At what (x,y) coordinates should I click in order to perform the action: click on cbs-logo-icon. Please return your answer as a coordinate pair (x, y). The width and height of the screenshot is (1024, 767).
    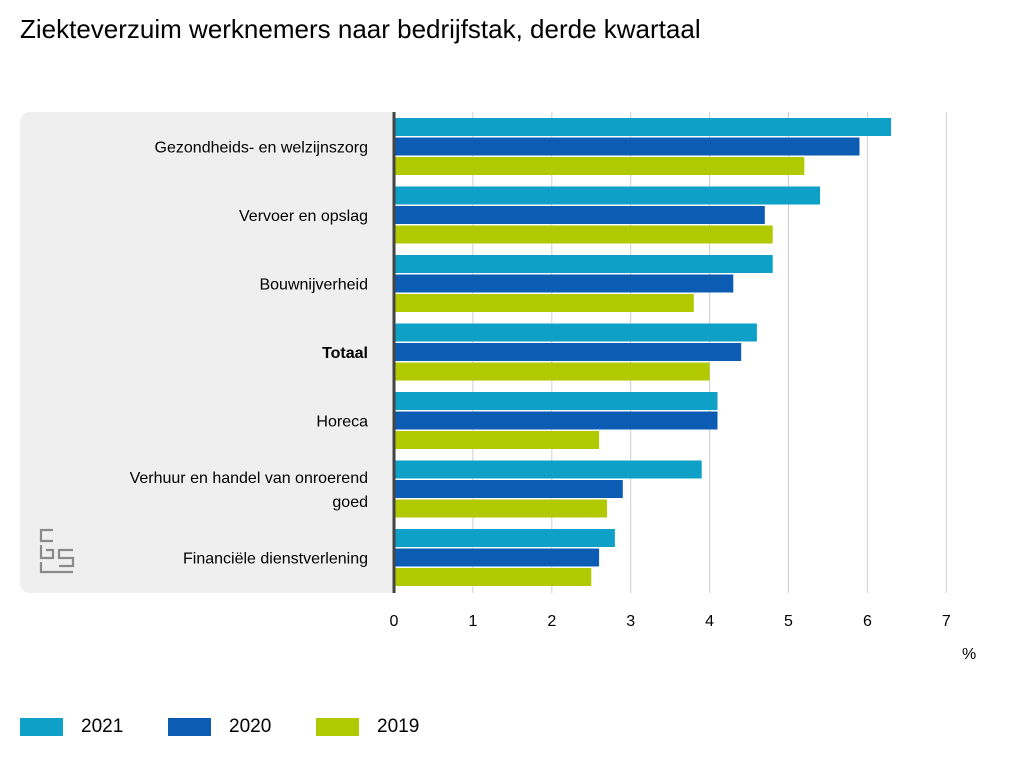
    Looking at the image, I should click on (57, 553).